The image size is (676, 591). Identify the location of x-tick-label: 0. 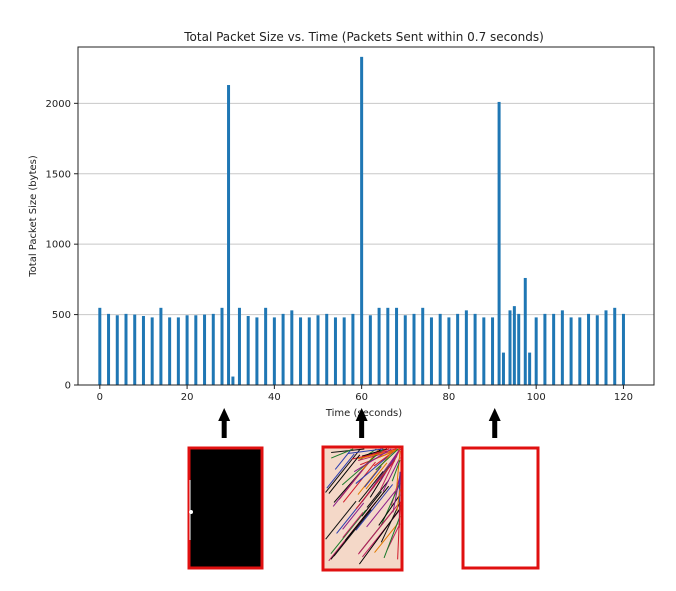
(100, 397).